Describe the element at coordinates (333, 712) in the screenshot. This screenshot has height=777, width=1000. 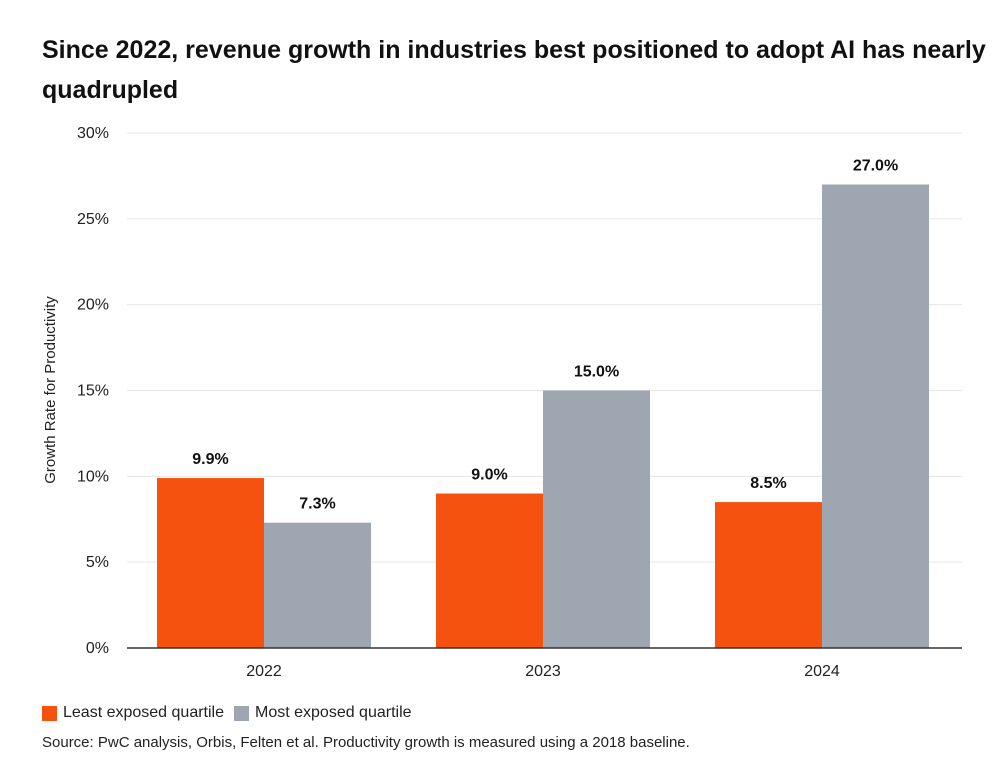
I see `legend-label-most: Most exposed quartile` at that location.